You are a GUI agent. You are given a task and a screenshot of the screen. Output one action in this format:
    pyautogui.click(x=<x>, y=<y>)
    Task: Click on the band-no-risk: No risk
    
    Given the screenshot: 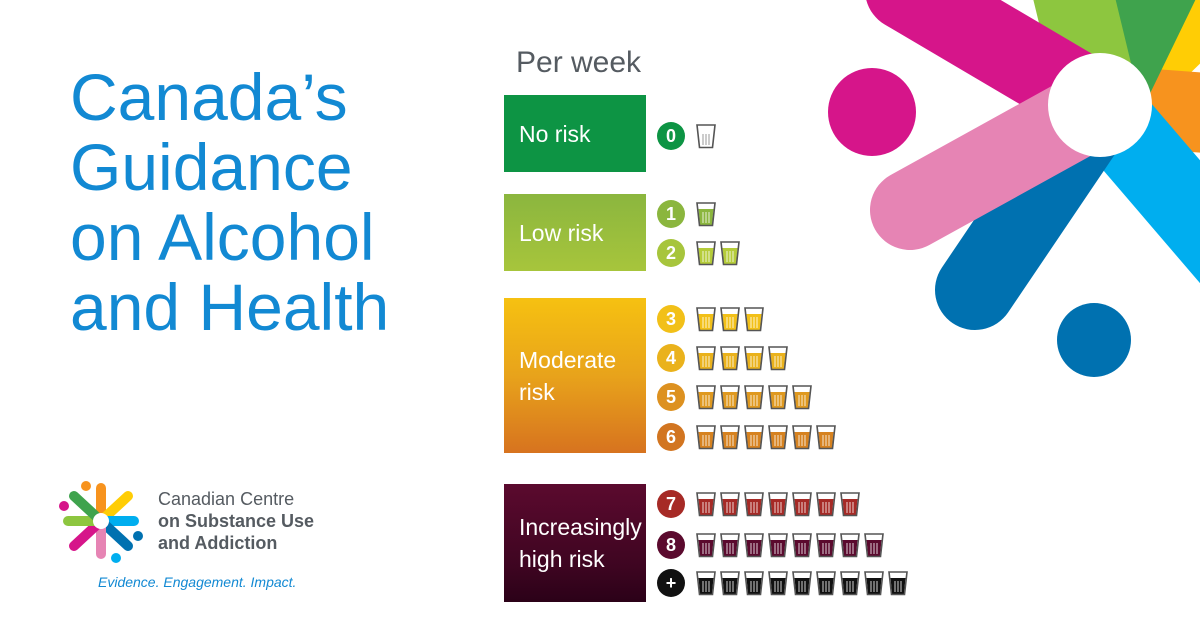 What is the action you would take?
    pyautogui.click(x=575, y=133)
    